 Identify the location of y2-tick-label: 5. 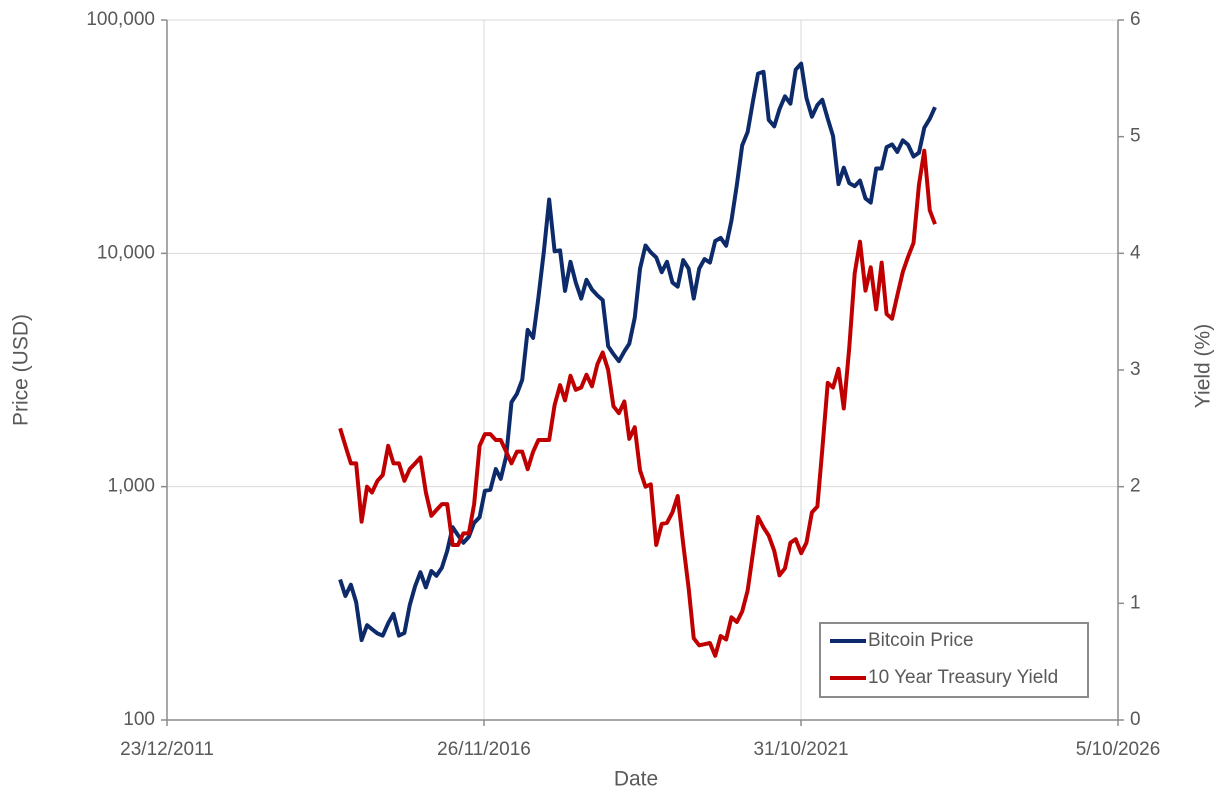
(1135, 136).